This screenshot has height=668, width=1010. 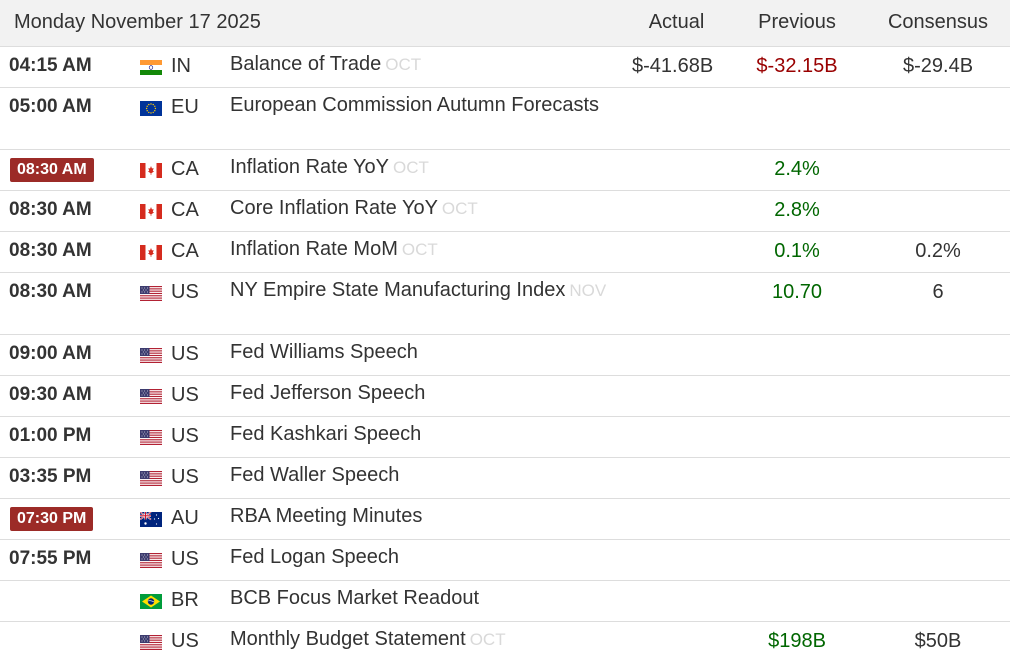 What do you see at coordinates (326, 433) in the screenshot?
I see `event-name: Fed Kashkari Speech` at bounding box center [326, 433].